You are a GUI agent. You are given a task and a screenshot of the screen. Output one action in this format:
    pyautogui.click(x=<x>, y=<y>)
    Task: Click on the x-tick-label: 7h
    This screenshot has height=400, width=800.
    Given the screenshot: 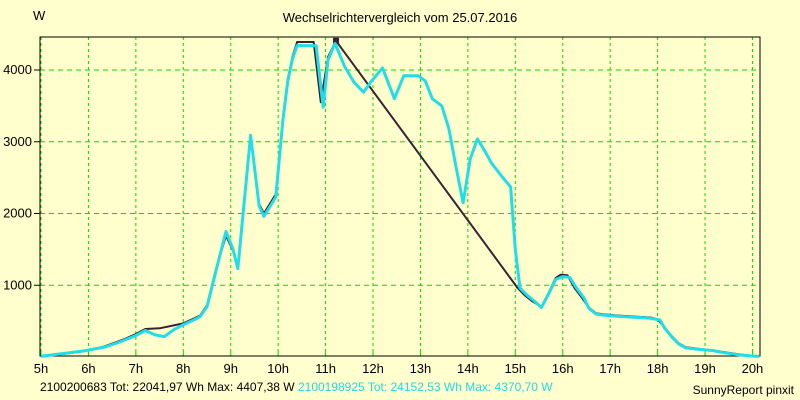 What is the action you would take?
    pyautogui.click(x=136, y=368)
    